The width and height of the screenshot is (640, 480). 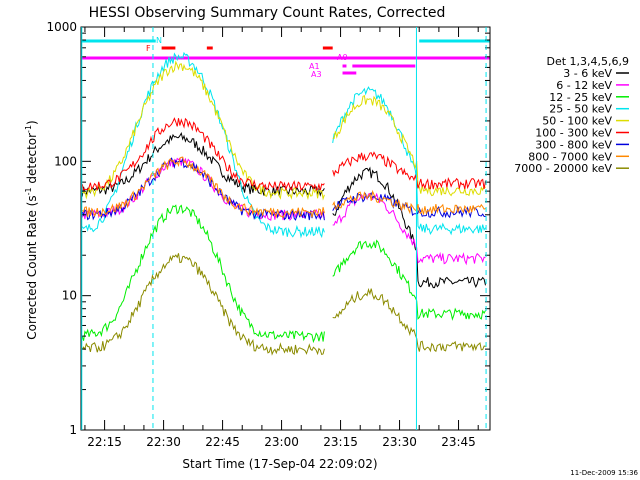 I want to click on y-axis-label-end: ), so click(x=32, y=122).